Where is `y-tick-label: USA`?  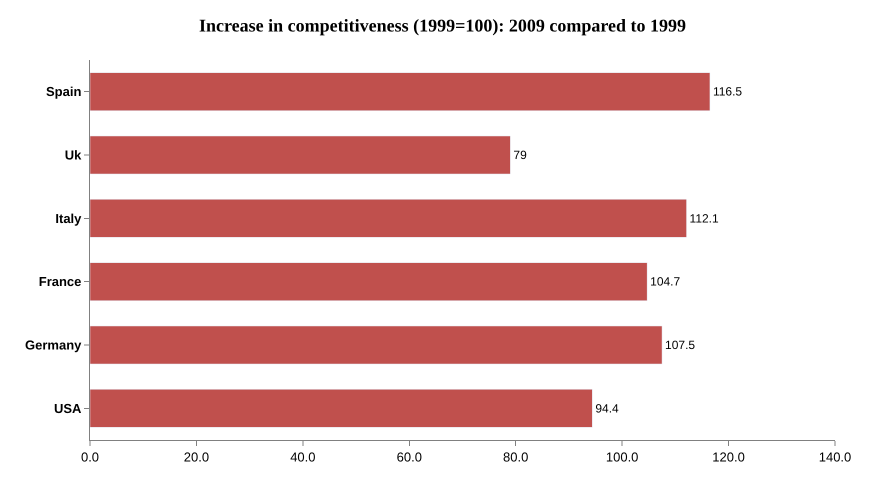
y-tick-label: USA is located at coordinates (68, 408).